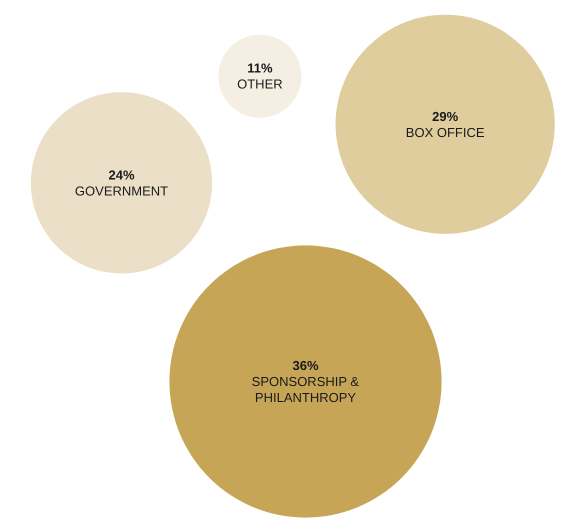  I want to click on data-label: 24%, so click(121, 174).